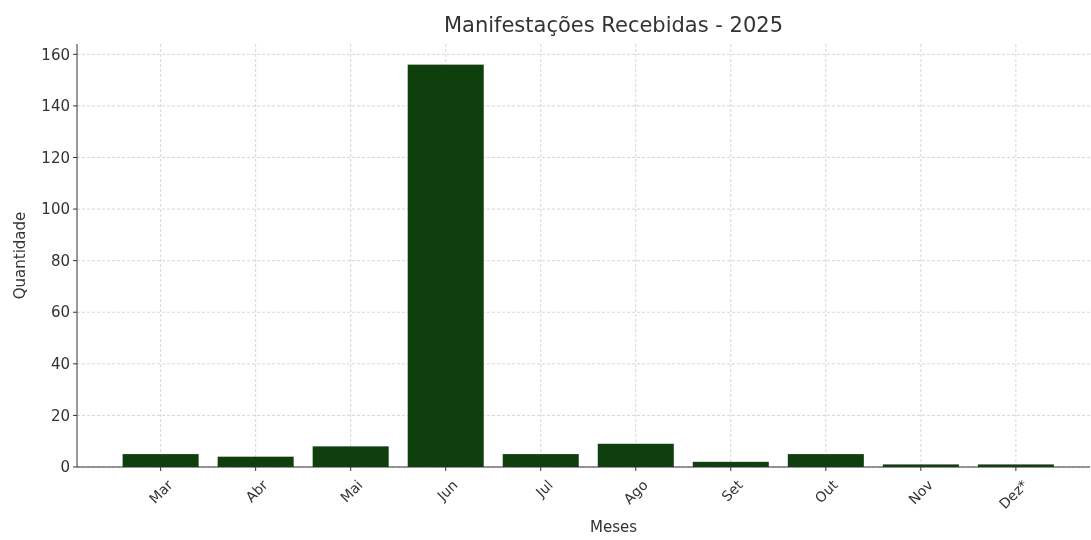  I want to click on x-tick-label: Abr, so click(256, 491).